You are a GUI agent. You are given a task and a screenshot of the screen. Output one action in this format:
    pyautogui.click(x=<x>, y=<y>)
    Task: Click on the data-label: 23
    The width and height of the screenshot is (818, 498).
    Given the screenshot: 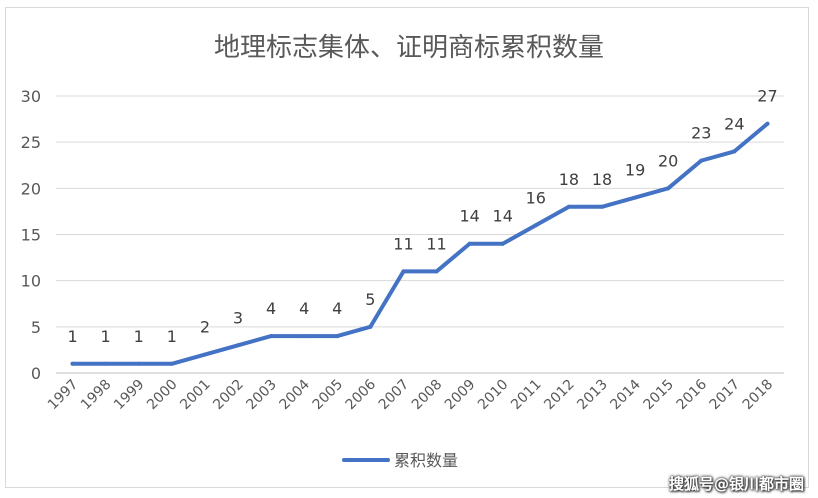 What is the action you would take?
    pyautogui.click(x=701, y=133)
    